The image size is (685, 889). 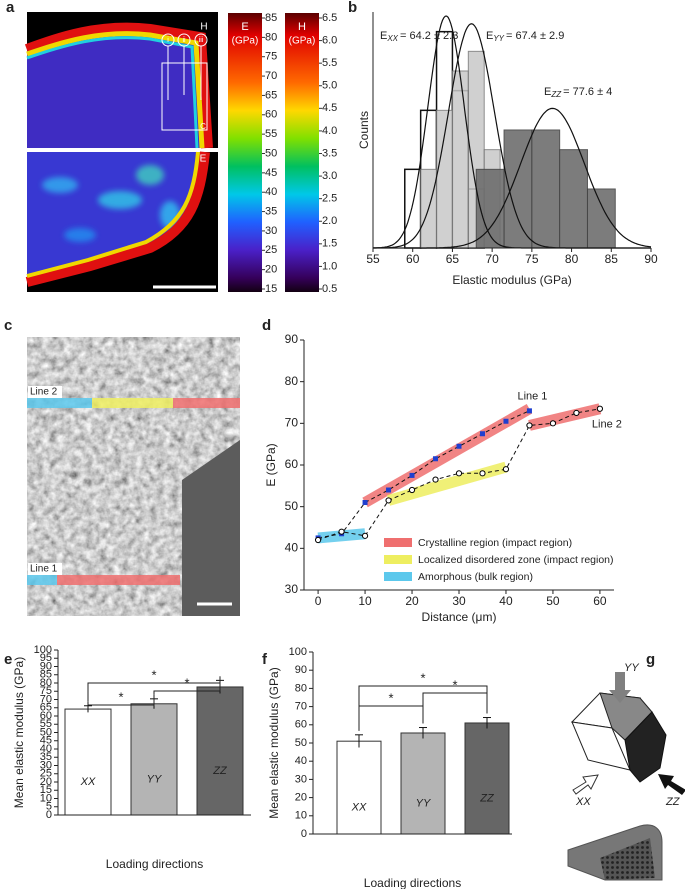 What do you see at coordinates (459, 601) in the screenshot?
I see `x-tick-label: 30` at bounding box center [459, 601].